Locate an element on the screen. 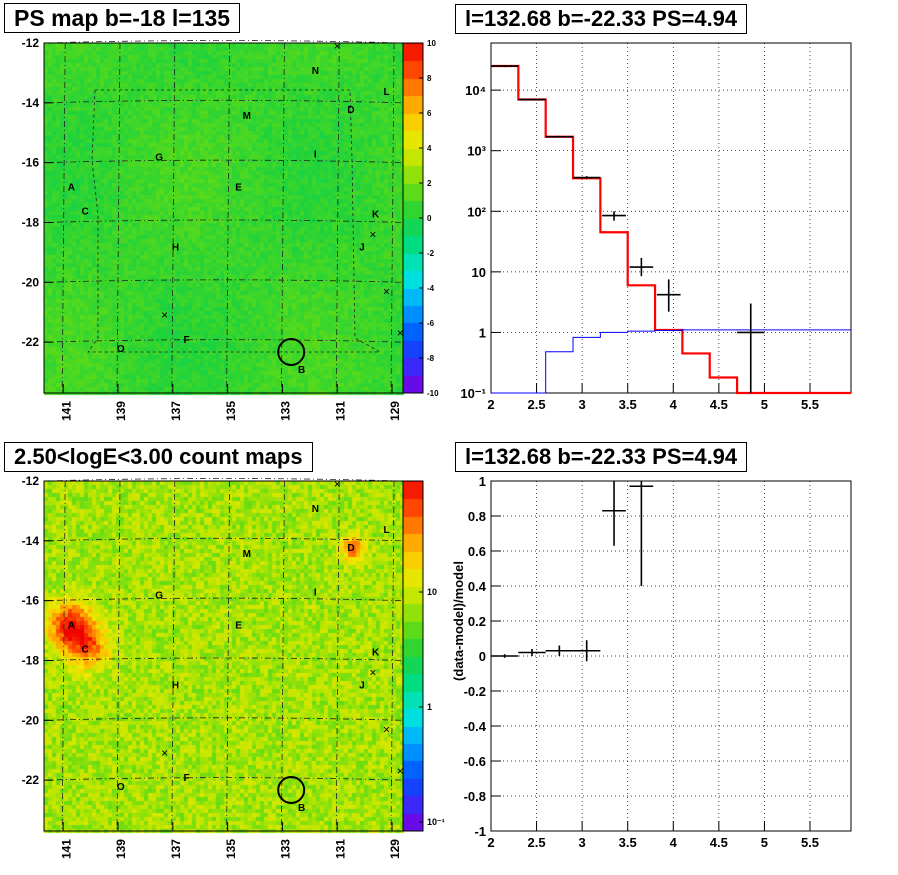 The width and height of the screenshot is (898, 875). spectrum-ytick-label: 10³ is located at coordinates (476, 151).